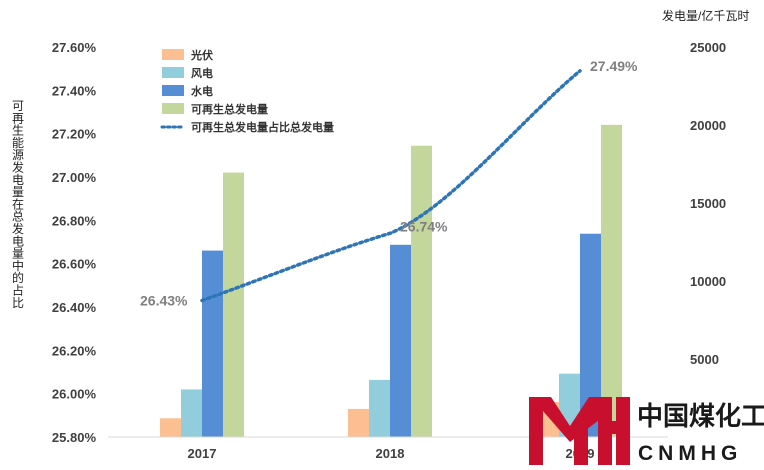 The width and height of the screenshot is (764, 470). What do you see at coordinates (229, 109) in the screenshot?
I see `legend-label: 可再生总发电量` at bounding box center [229, 109].